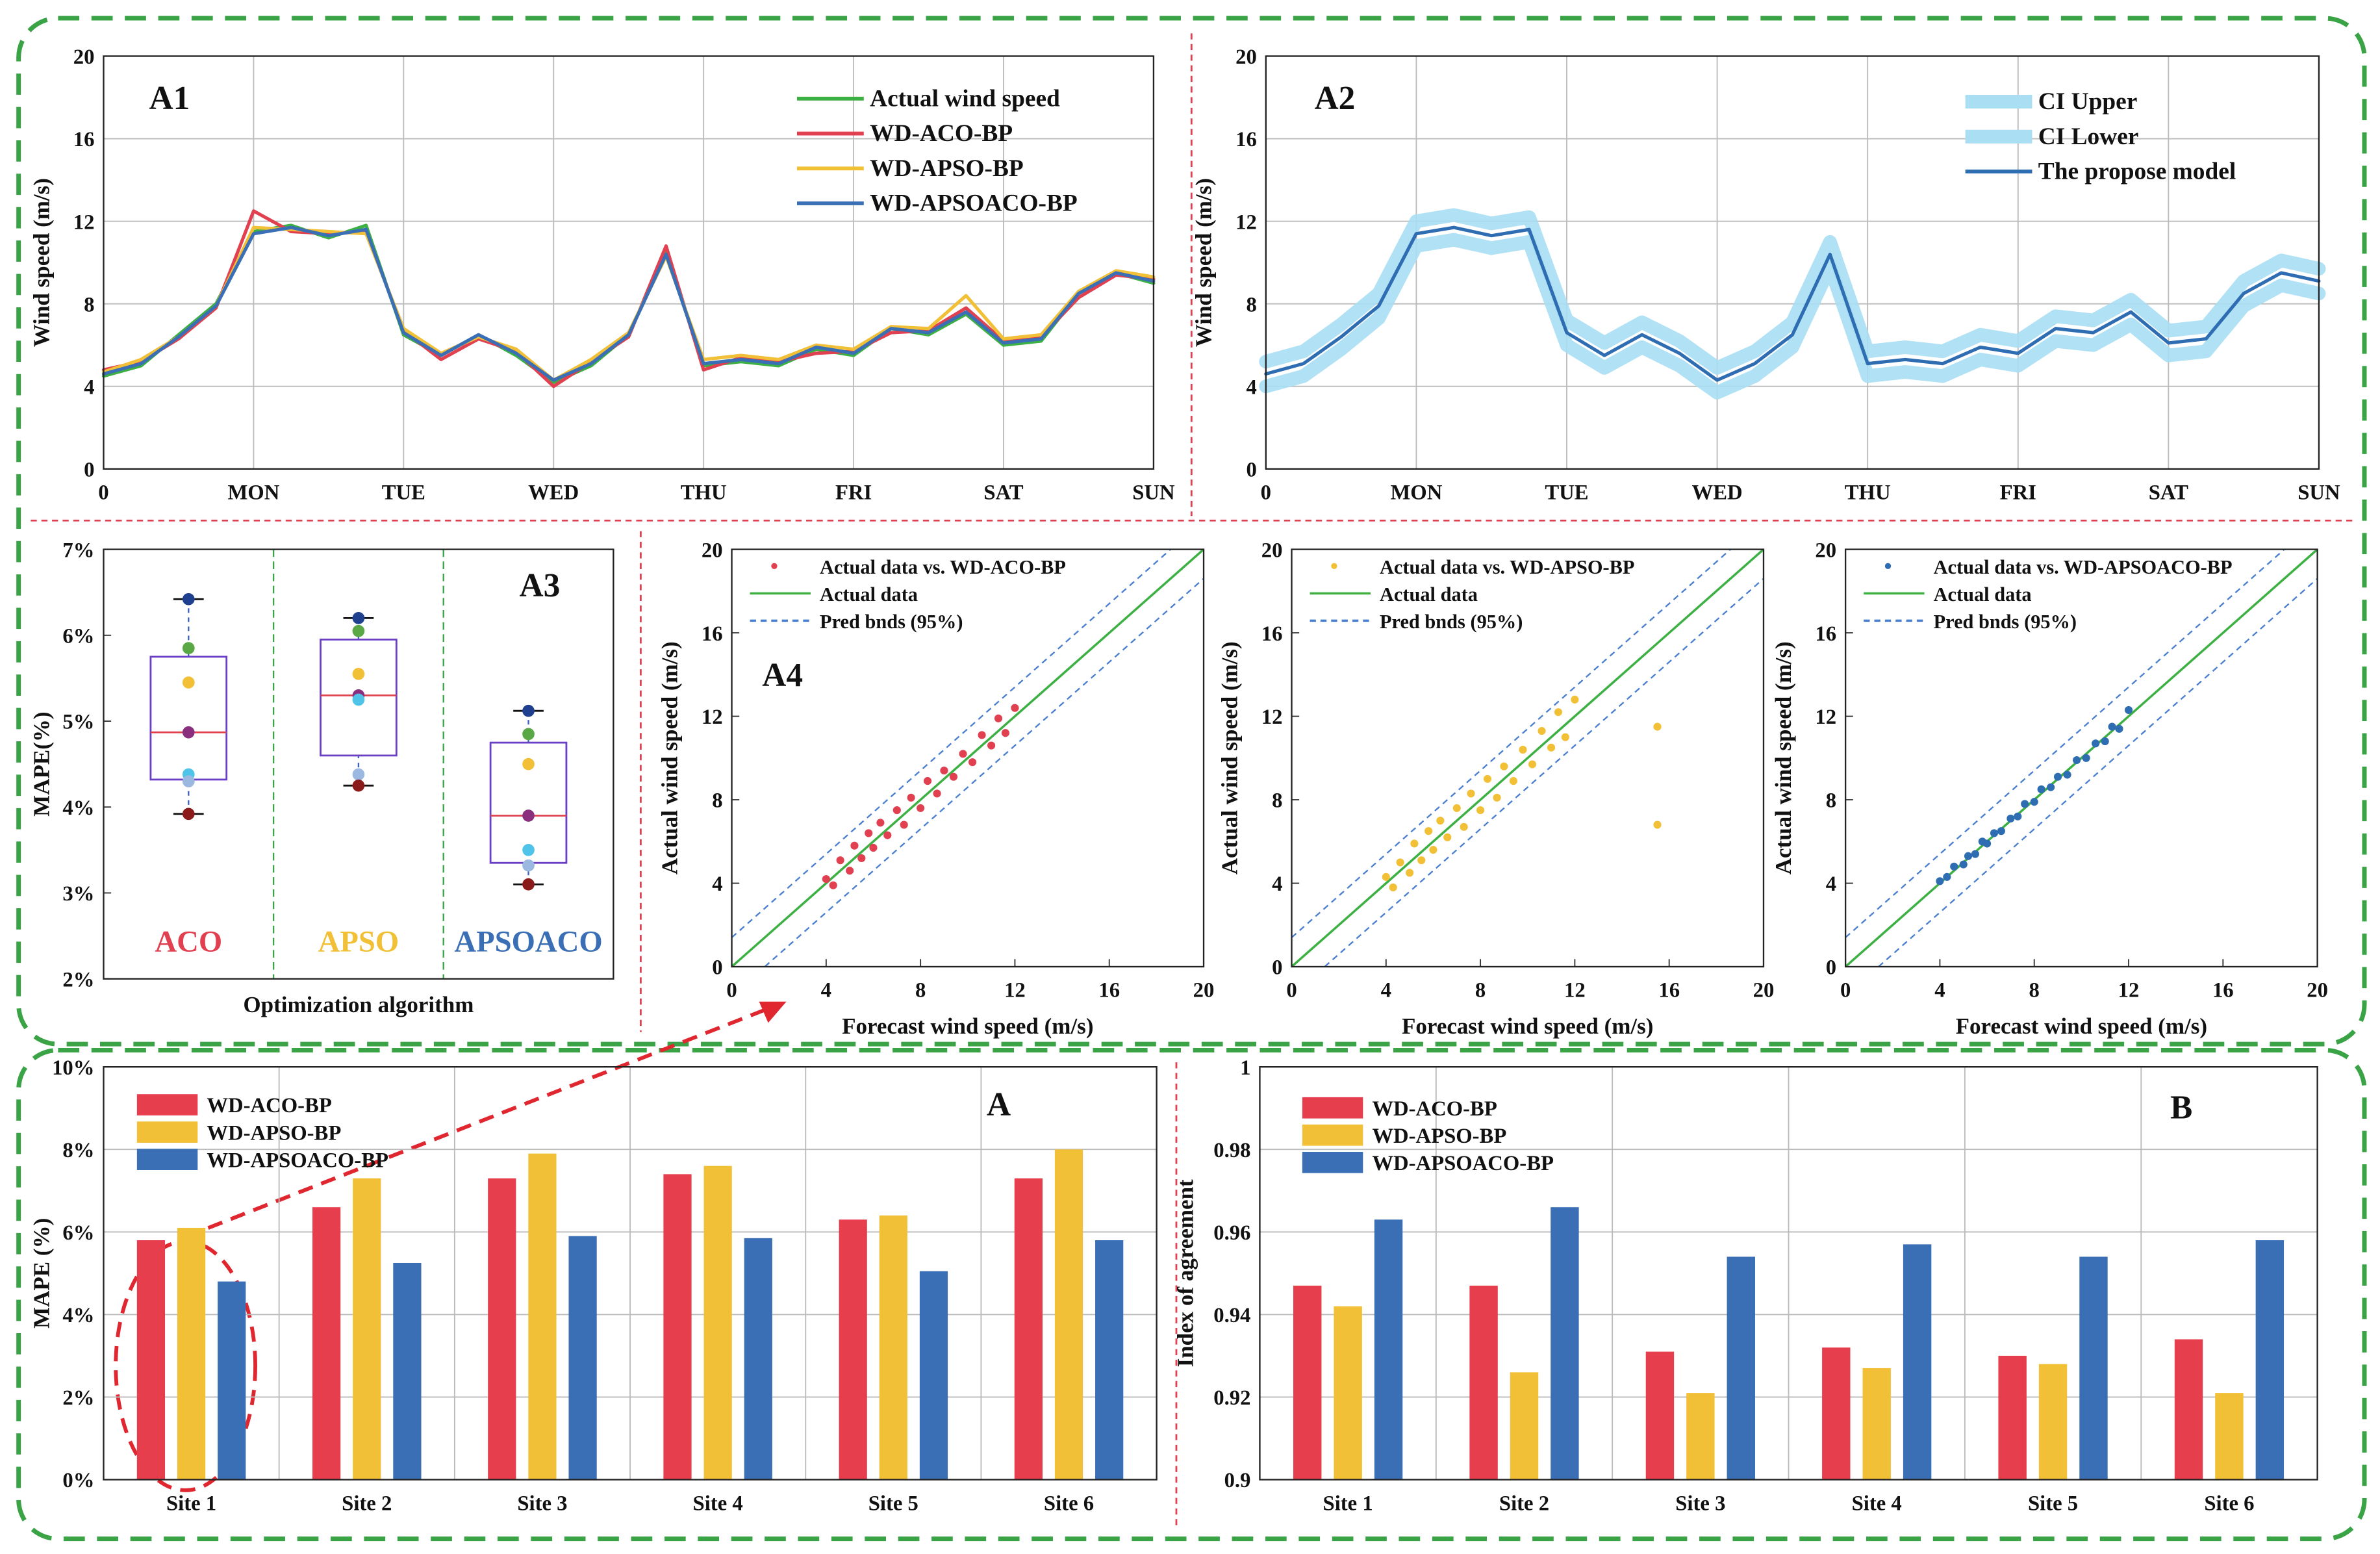 The image size is (2380, 1554). I want to click on y-tick-label: 0.92, so click(1231, 1398).